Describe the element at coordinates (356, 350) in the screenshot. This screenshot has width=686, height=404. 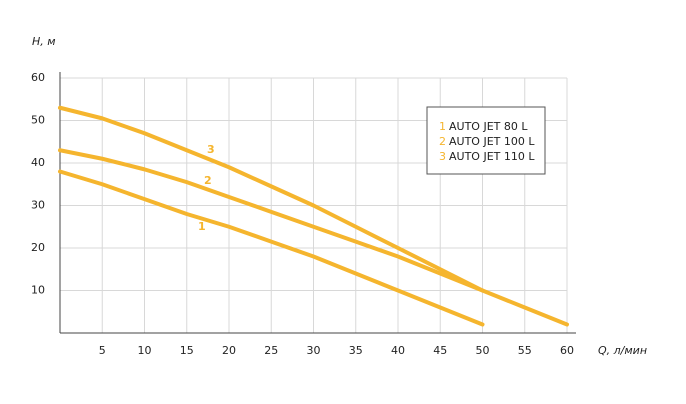
I see `x-tick-label: 35` at that location.